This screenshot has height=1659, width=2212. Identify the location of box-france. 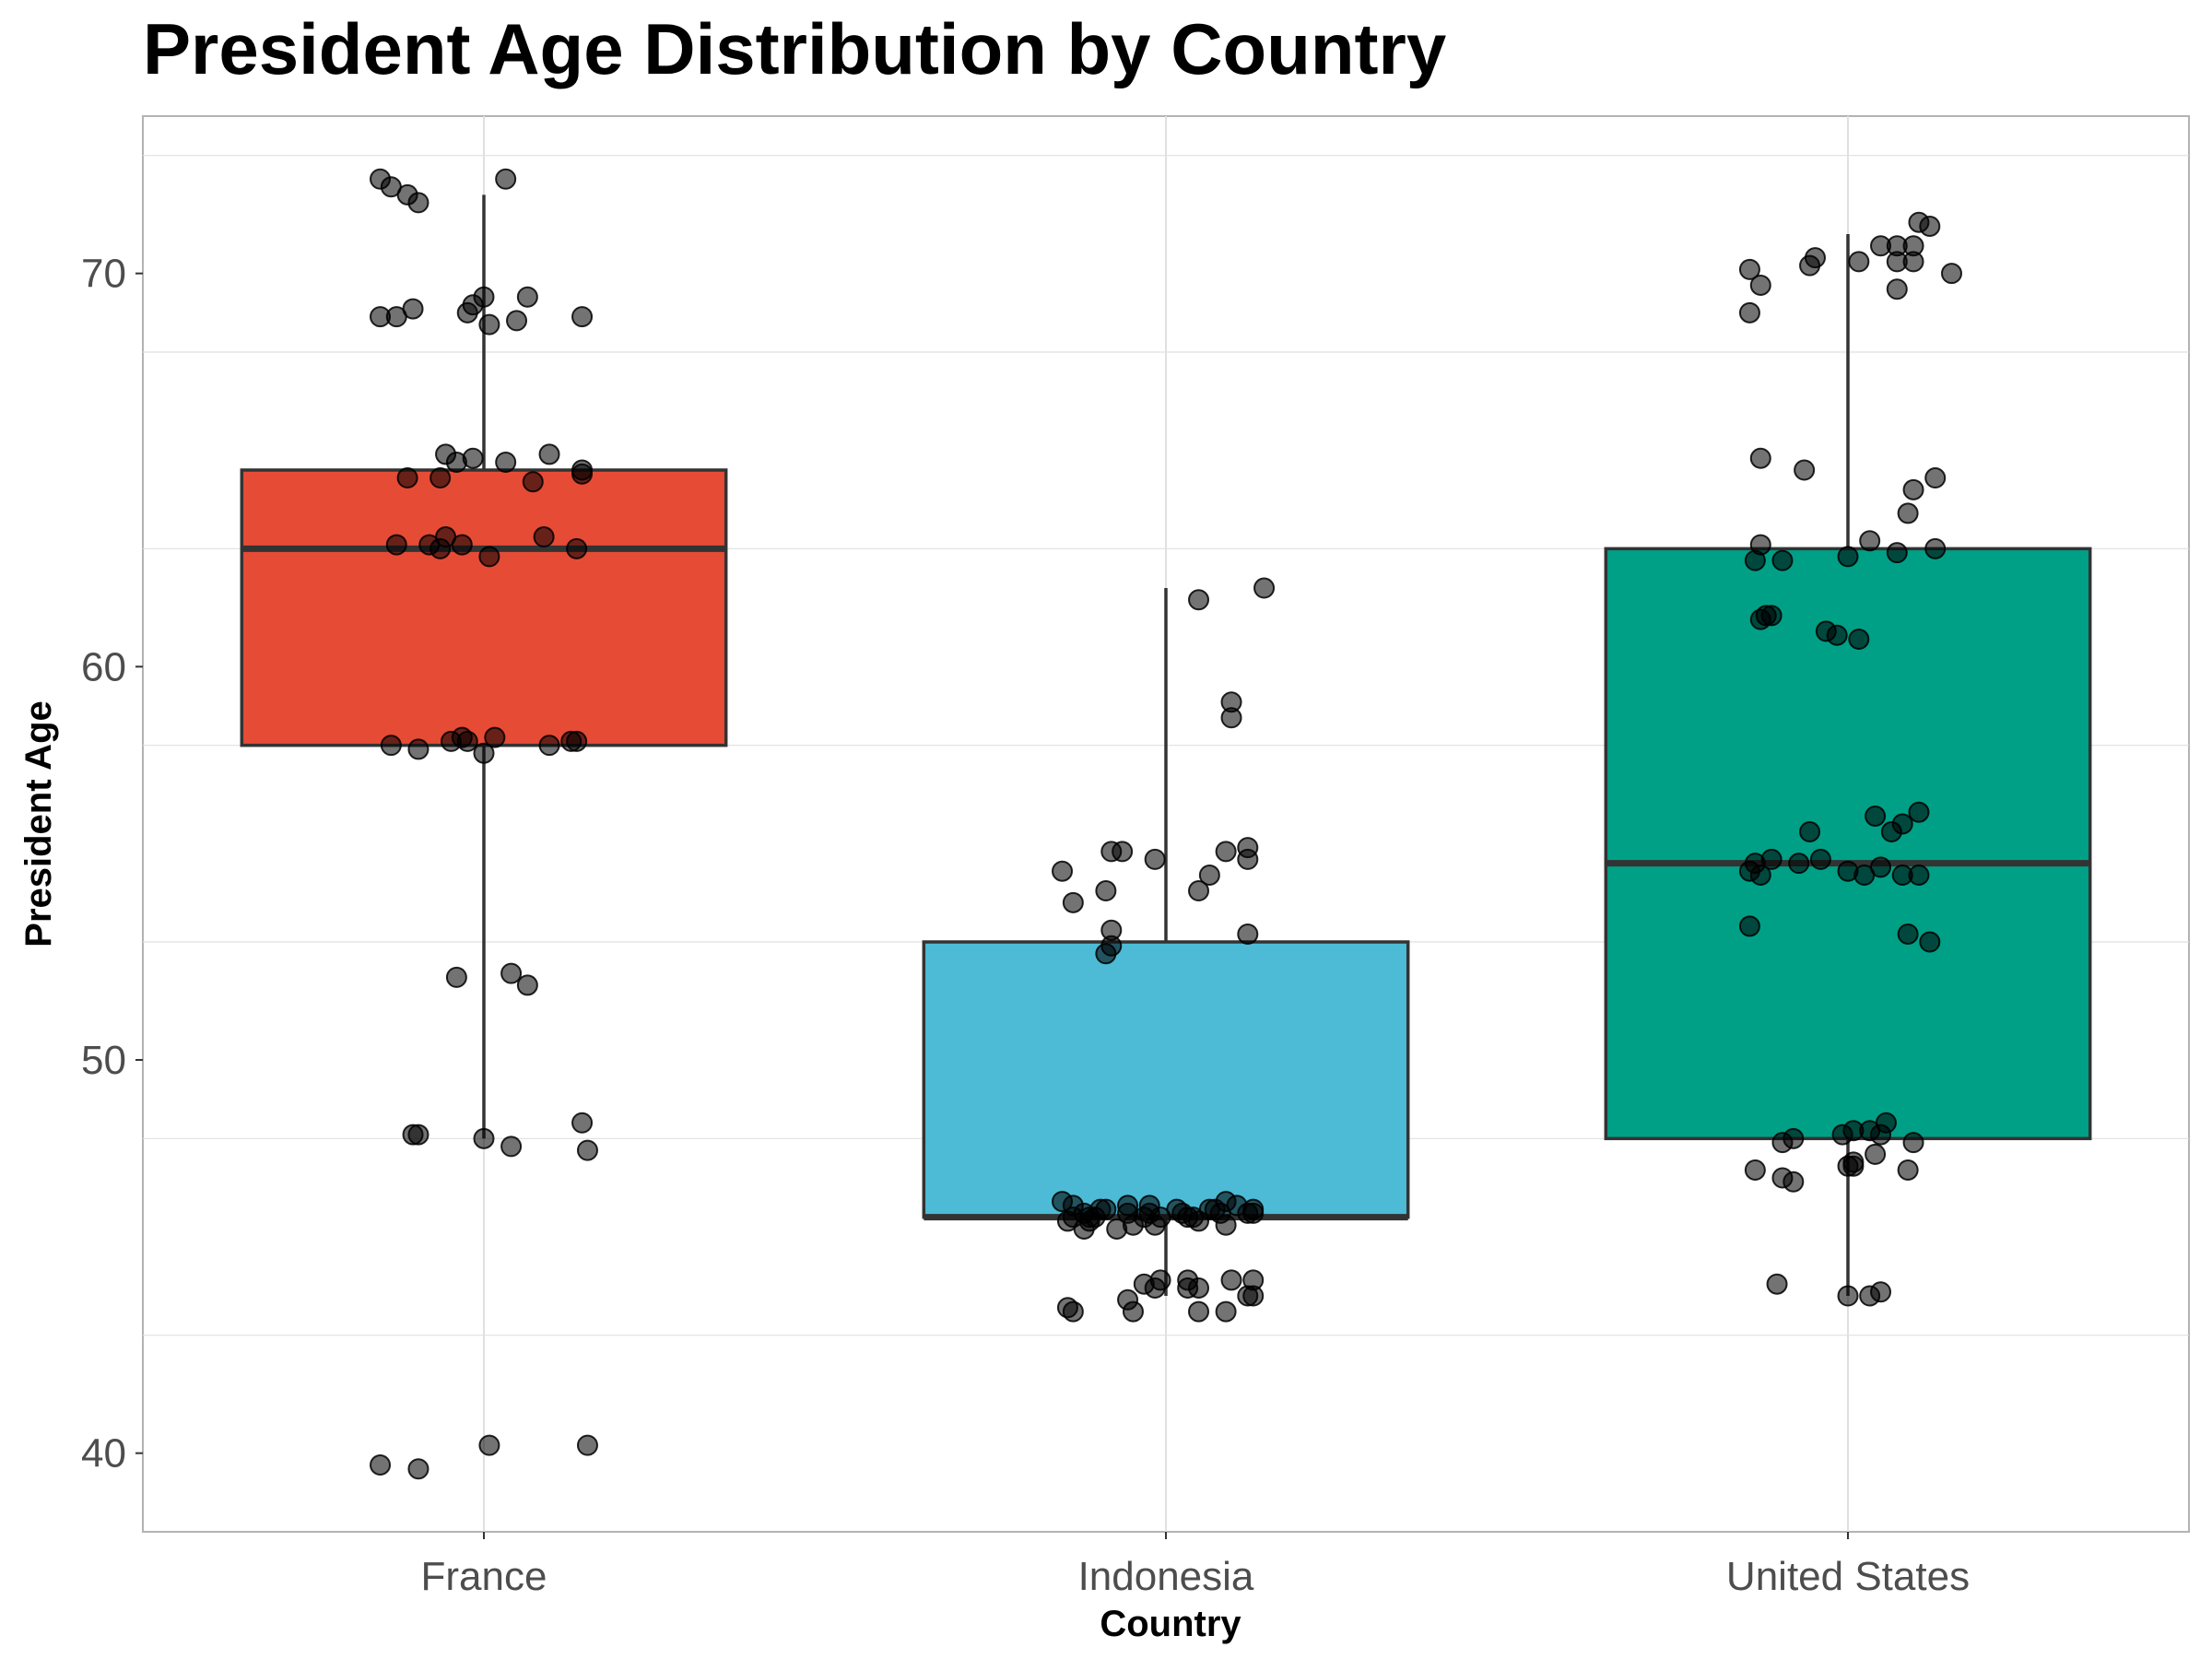
(484, 666).